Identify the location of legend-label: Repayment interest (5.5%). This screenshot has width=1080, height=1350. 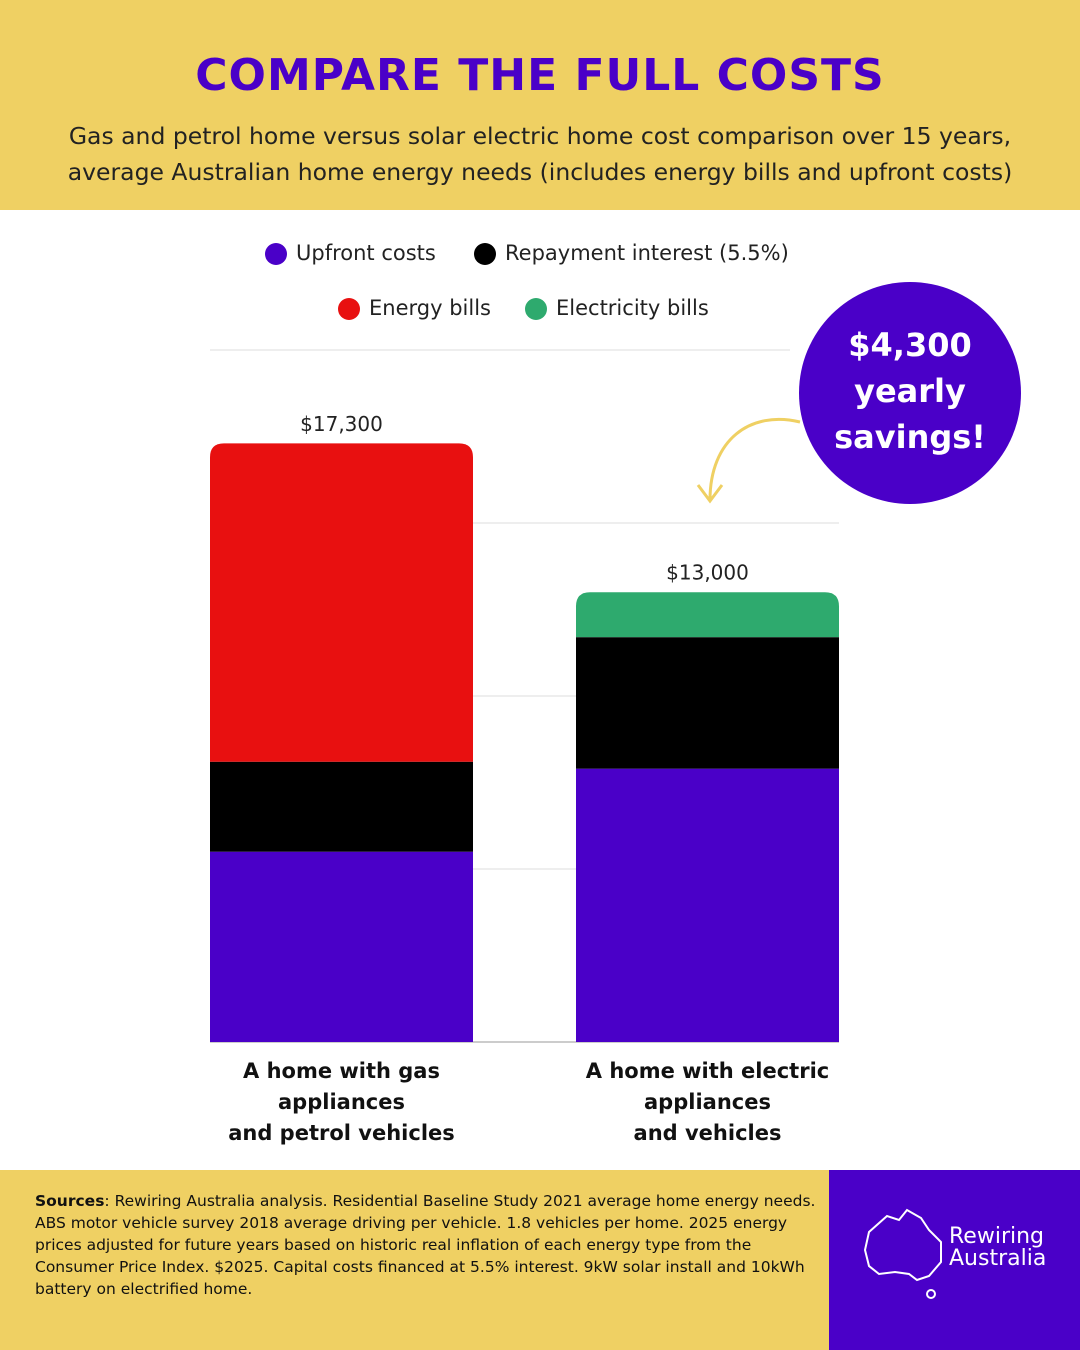
(647, 253).